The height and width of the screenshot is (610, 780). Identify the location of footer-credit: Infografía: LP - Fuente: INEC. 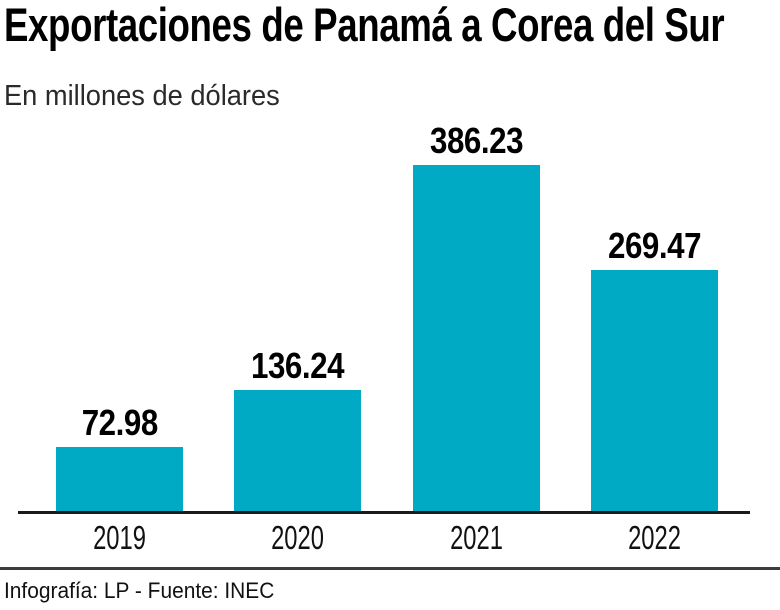
(139, 590).